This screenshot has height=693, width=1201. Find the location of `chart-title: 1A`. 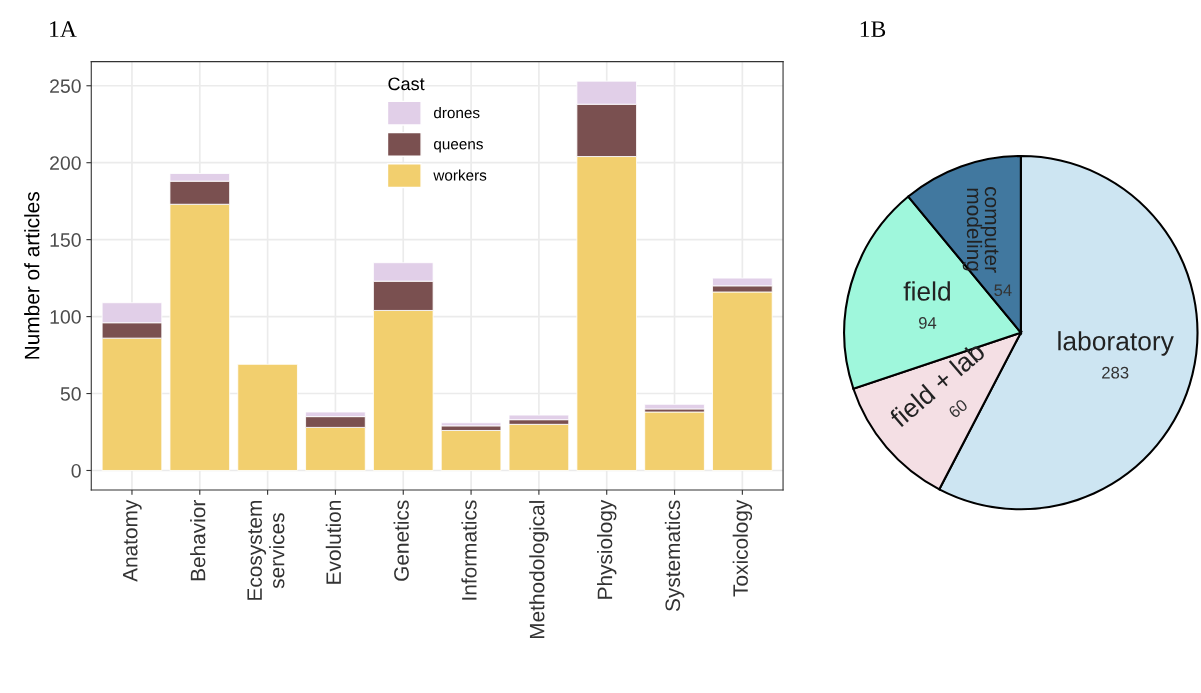

chart-title: 1A is located at coordinates (63, 29).